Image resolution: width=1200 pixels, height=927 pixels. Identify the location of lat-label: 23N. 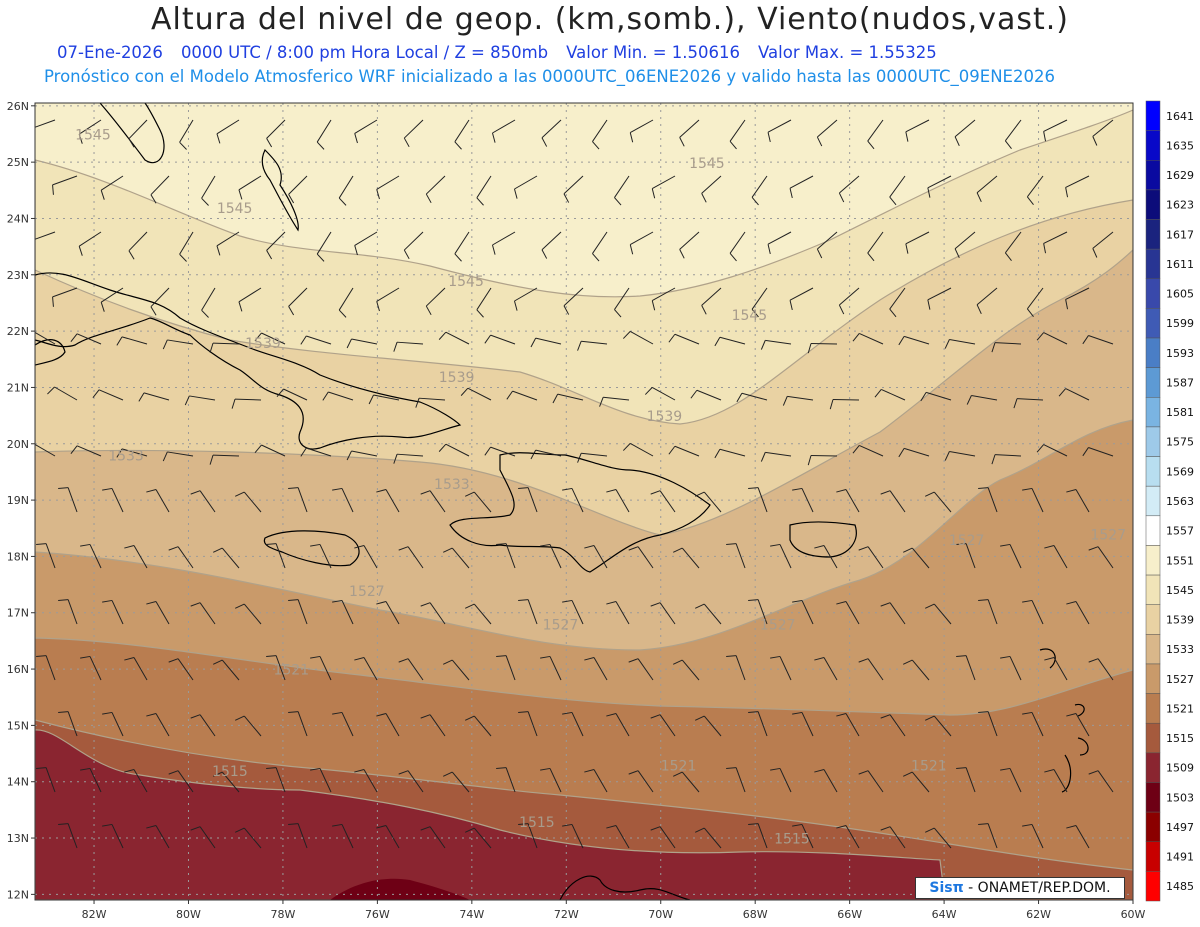
(18, 275).